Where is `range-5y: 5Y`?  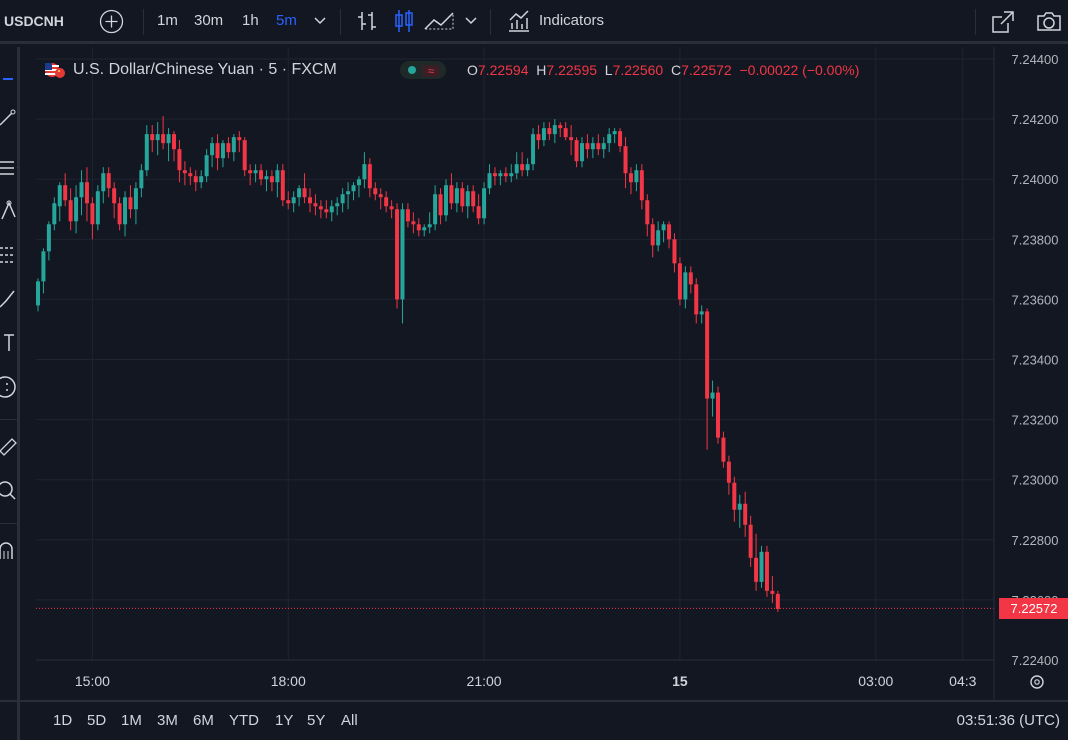 range-5y: 5Y is located at coordinates (316, 720).